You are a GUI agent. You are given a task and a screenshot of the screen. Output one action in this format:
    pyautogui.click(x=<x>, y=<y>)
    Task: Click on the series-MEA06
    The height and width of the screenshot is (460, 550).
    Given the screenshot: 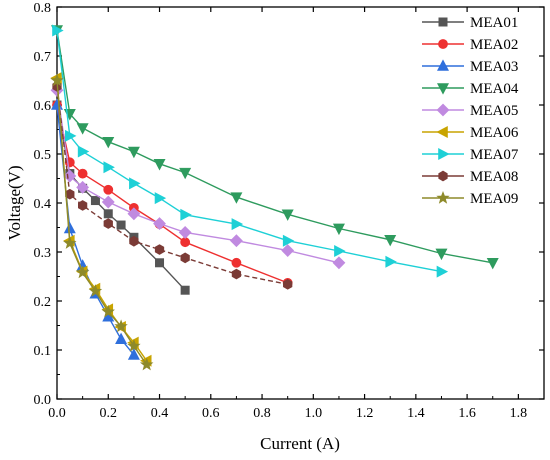 What is the action you would take?
    pyautogui.click(x=101, y=219)
    